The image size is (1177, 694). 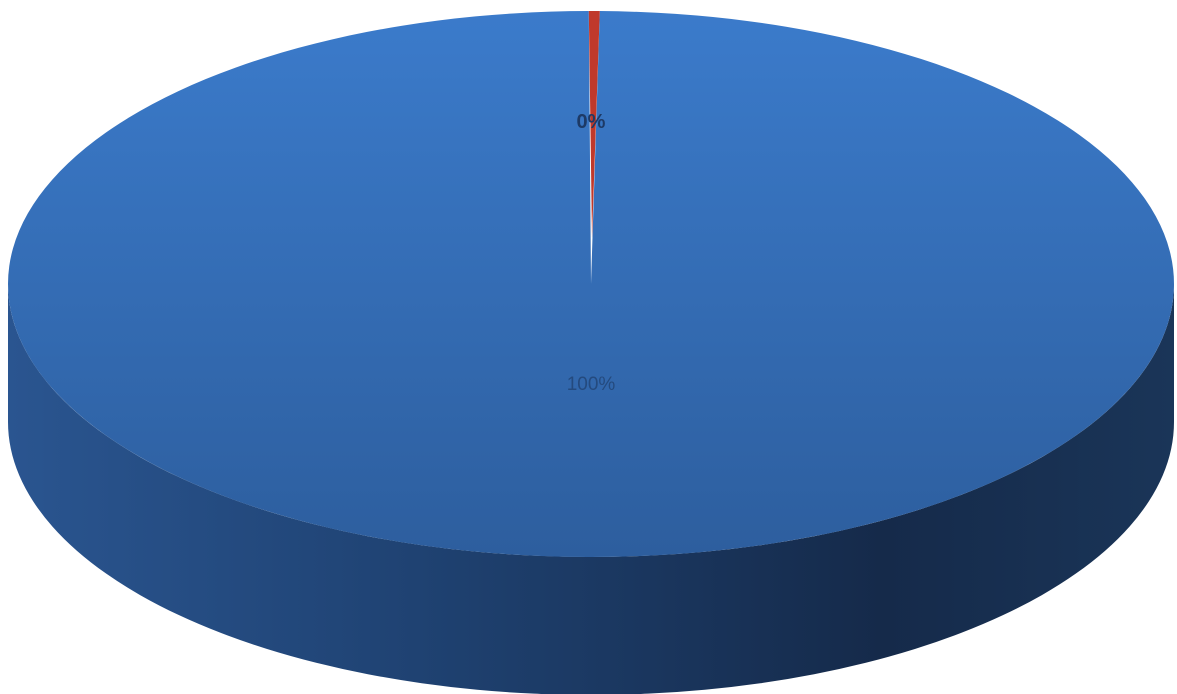 I want to click on pie-label-small: 0%, so click(x=591, y=122).